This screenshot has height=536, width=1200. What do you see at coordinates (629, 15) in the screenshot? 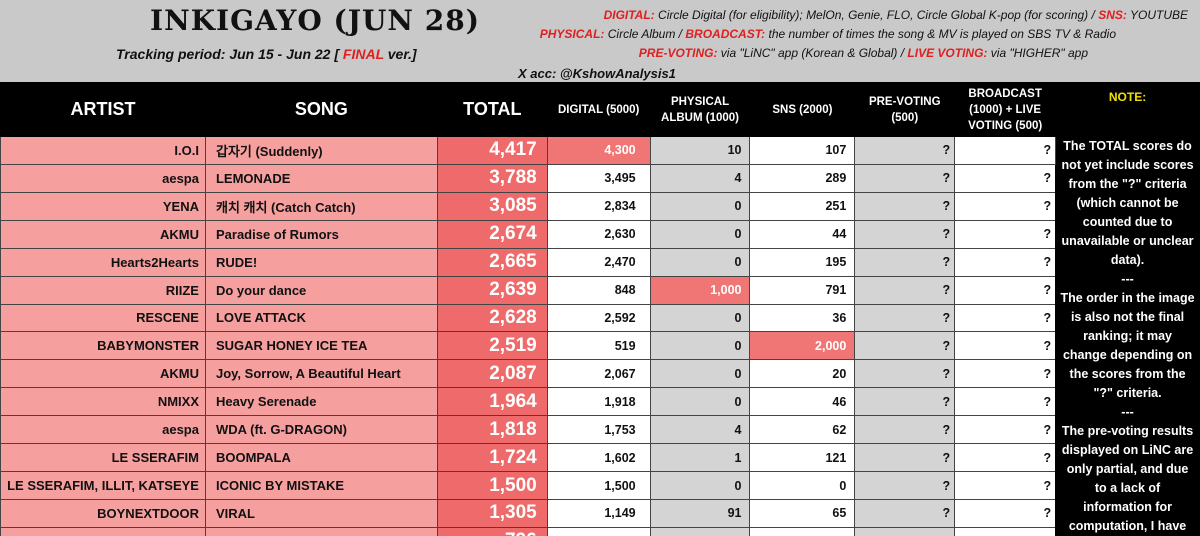
I see `digital-label: DIGITAL:` at bounding box center [629, 15].